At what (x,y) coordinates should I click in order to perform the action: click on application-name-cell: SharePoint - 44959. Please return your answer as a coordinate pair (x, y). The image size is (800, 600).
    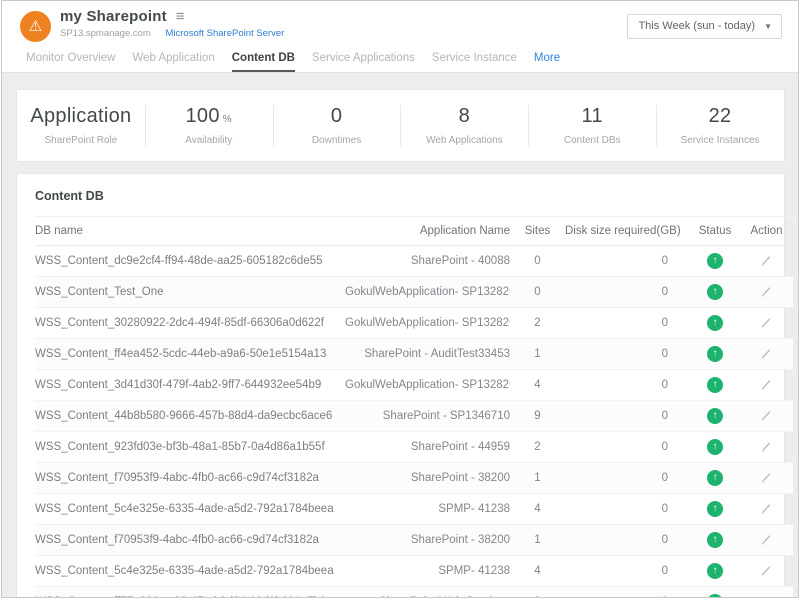
    Looking at the image, I should click on (427, 447).